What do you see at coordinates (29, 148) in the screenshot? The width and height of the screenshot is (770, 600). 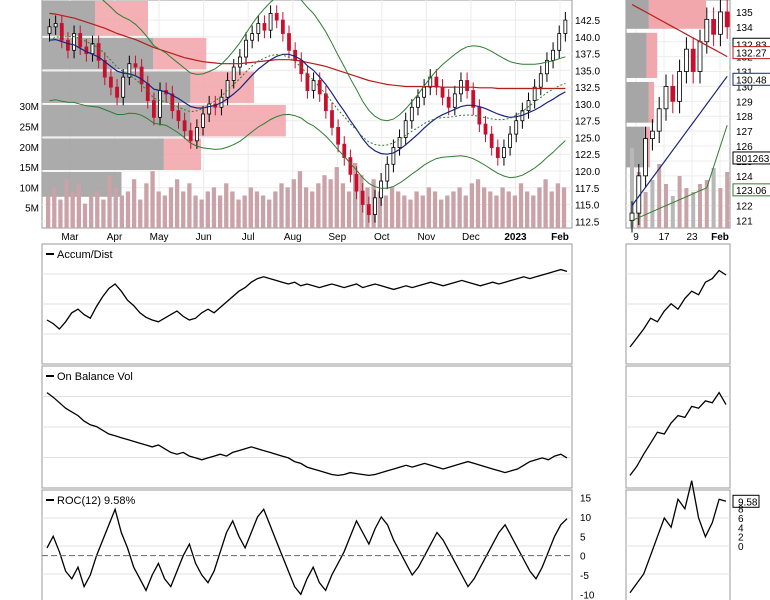 I see `volume-tick-label: 20M` at bounding box center [29, 148].